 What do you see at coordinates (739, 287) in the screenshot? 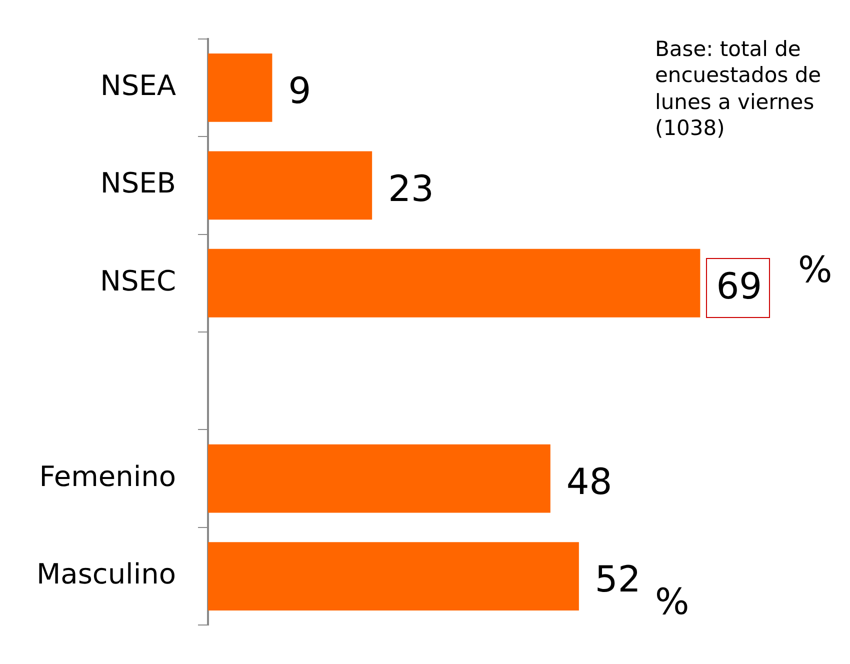
I see `data-label: 69` at bounding box center [739, 287].